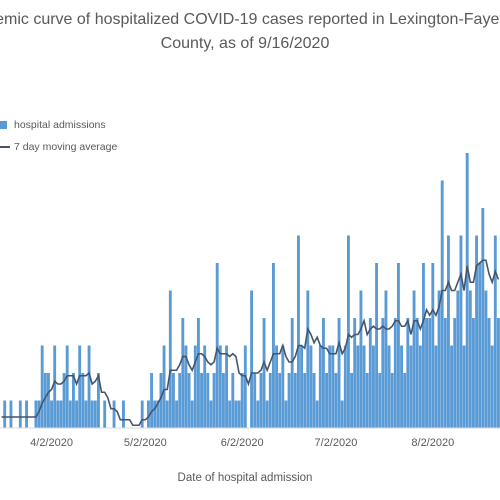 The height and width of the screenshot is (500, 500). What do you see at coordinates (242, 443) in the screenshot?
I see `x-tick-label: 6/2/2020` at bounding box center [242, 443].